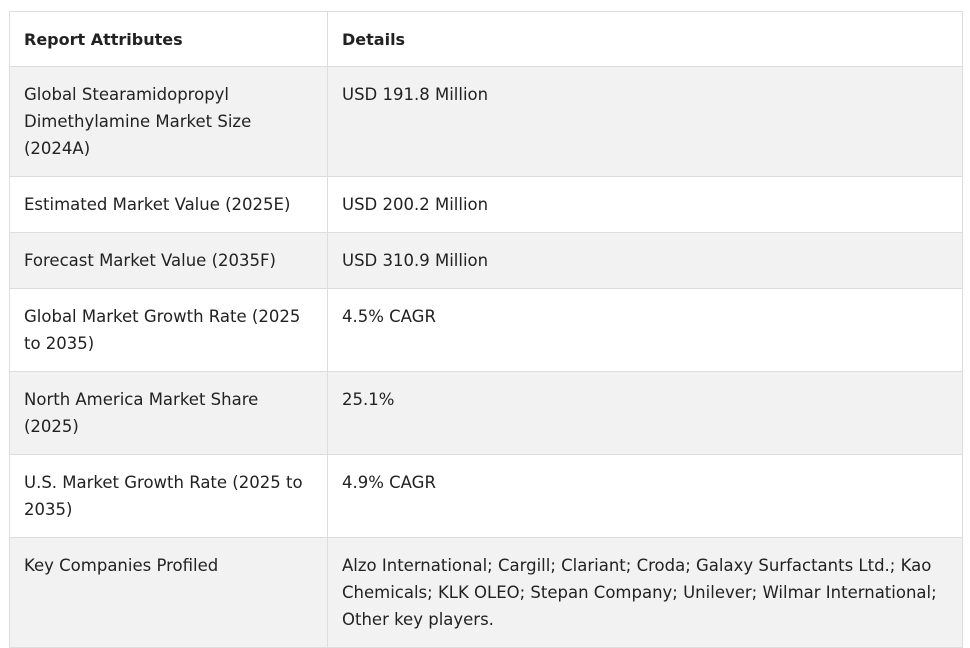  What do you see at coordinates (645, 121) in the screenshot?
I see `row-detail: USD 191.8 Million` at bounding box center [645, 121].